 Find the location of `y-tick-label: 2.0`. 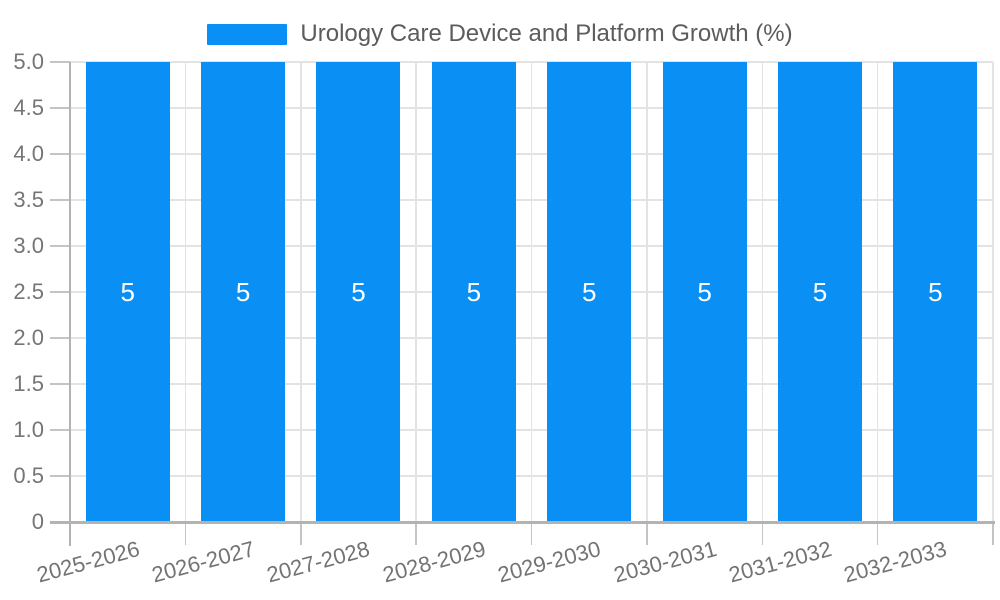

y-tick-label: 2.0 is located at coordinates (28, 337).